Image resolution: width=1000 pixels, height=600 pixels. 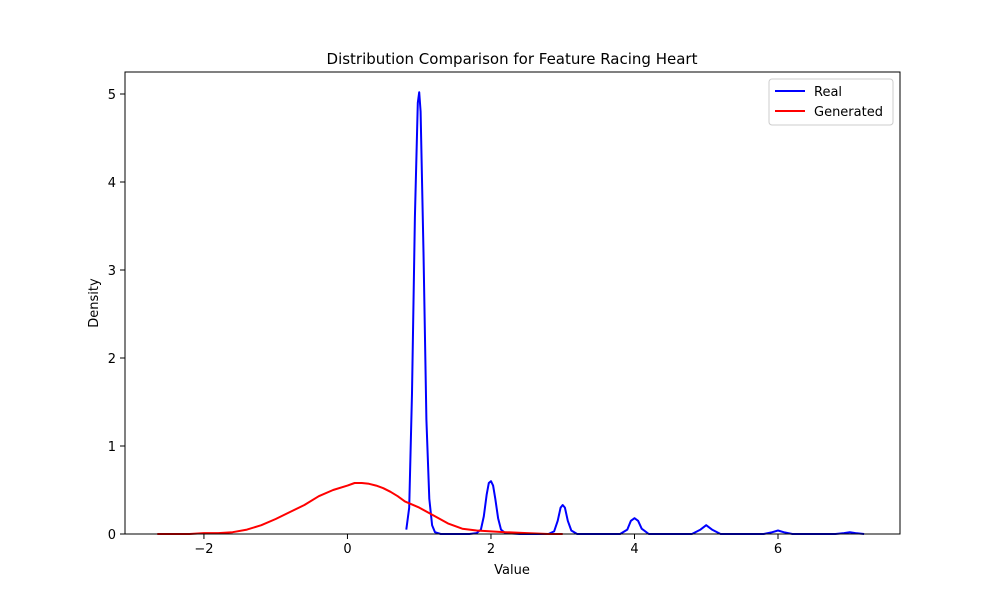 I want to click on x-tick-label: 6, so click(x=778, y=549).